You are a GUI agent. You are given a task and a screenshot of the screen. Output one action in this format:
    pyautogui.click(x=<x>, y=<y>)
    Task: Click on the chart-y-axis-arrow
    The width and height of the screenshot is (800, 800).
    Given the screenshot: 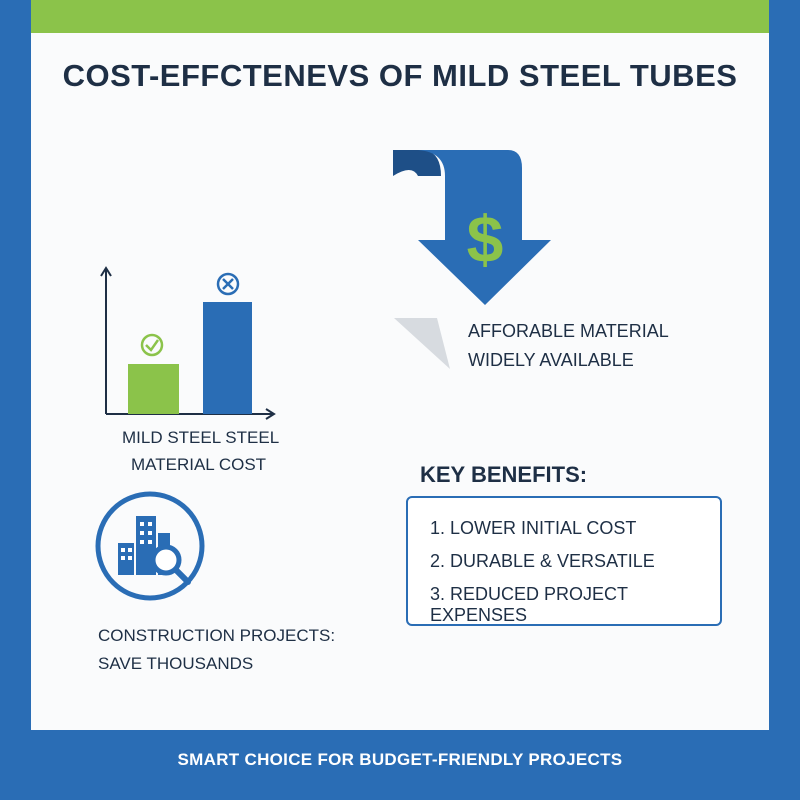 What is the action you would take?
    pyautogui.click(x=106, y=271)
    